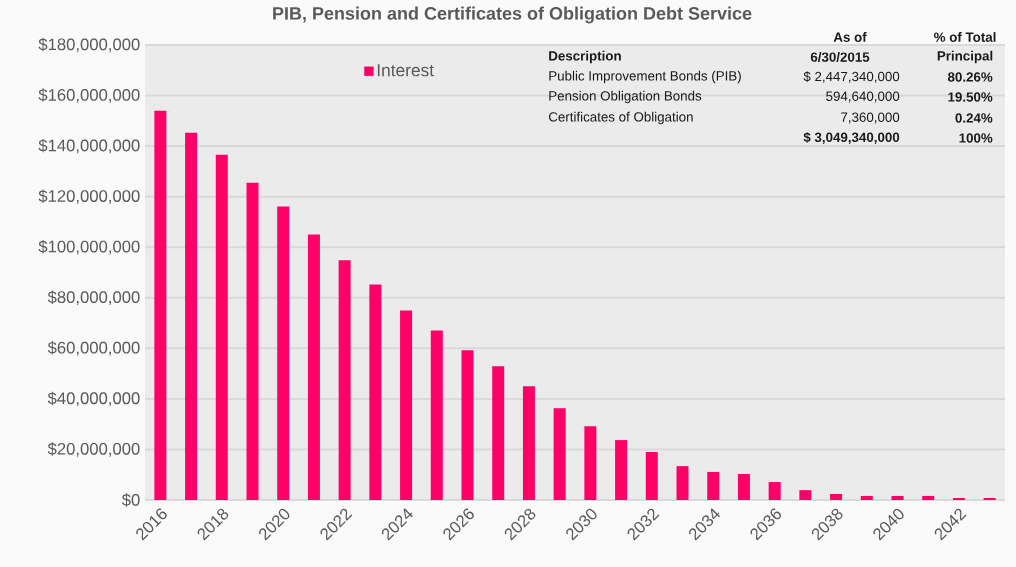 This screenshot has width=1016, height=567. What do you see at coordinates (645, 77) in the screenshot?
I see `annotation: Public Improvement Bonds (PIB)` at bounding box center [645, 77].